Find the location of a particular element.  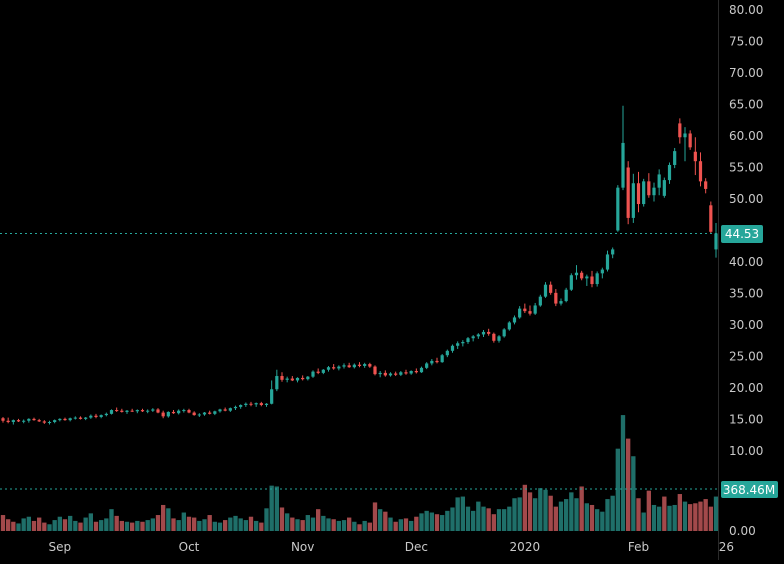

price-tick-label: 65.00 is located at coordinates (746, 105).